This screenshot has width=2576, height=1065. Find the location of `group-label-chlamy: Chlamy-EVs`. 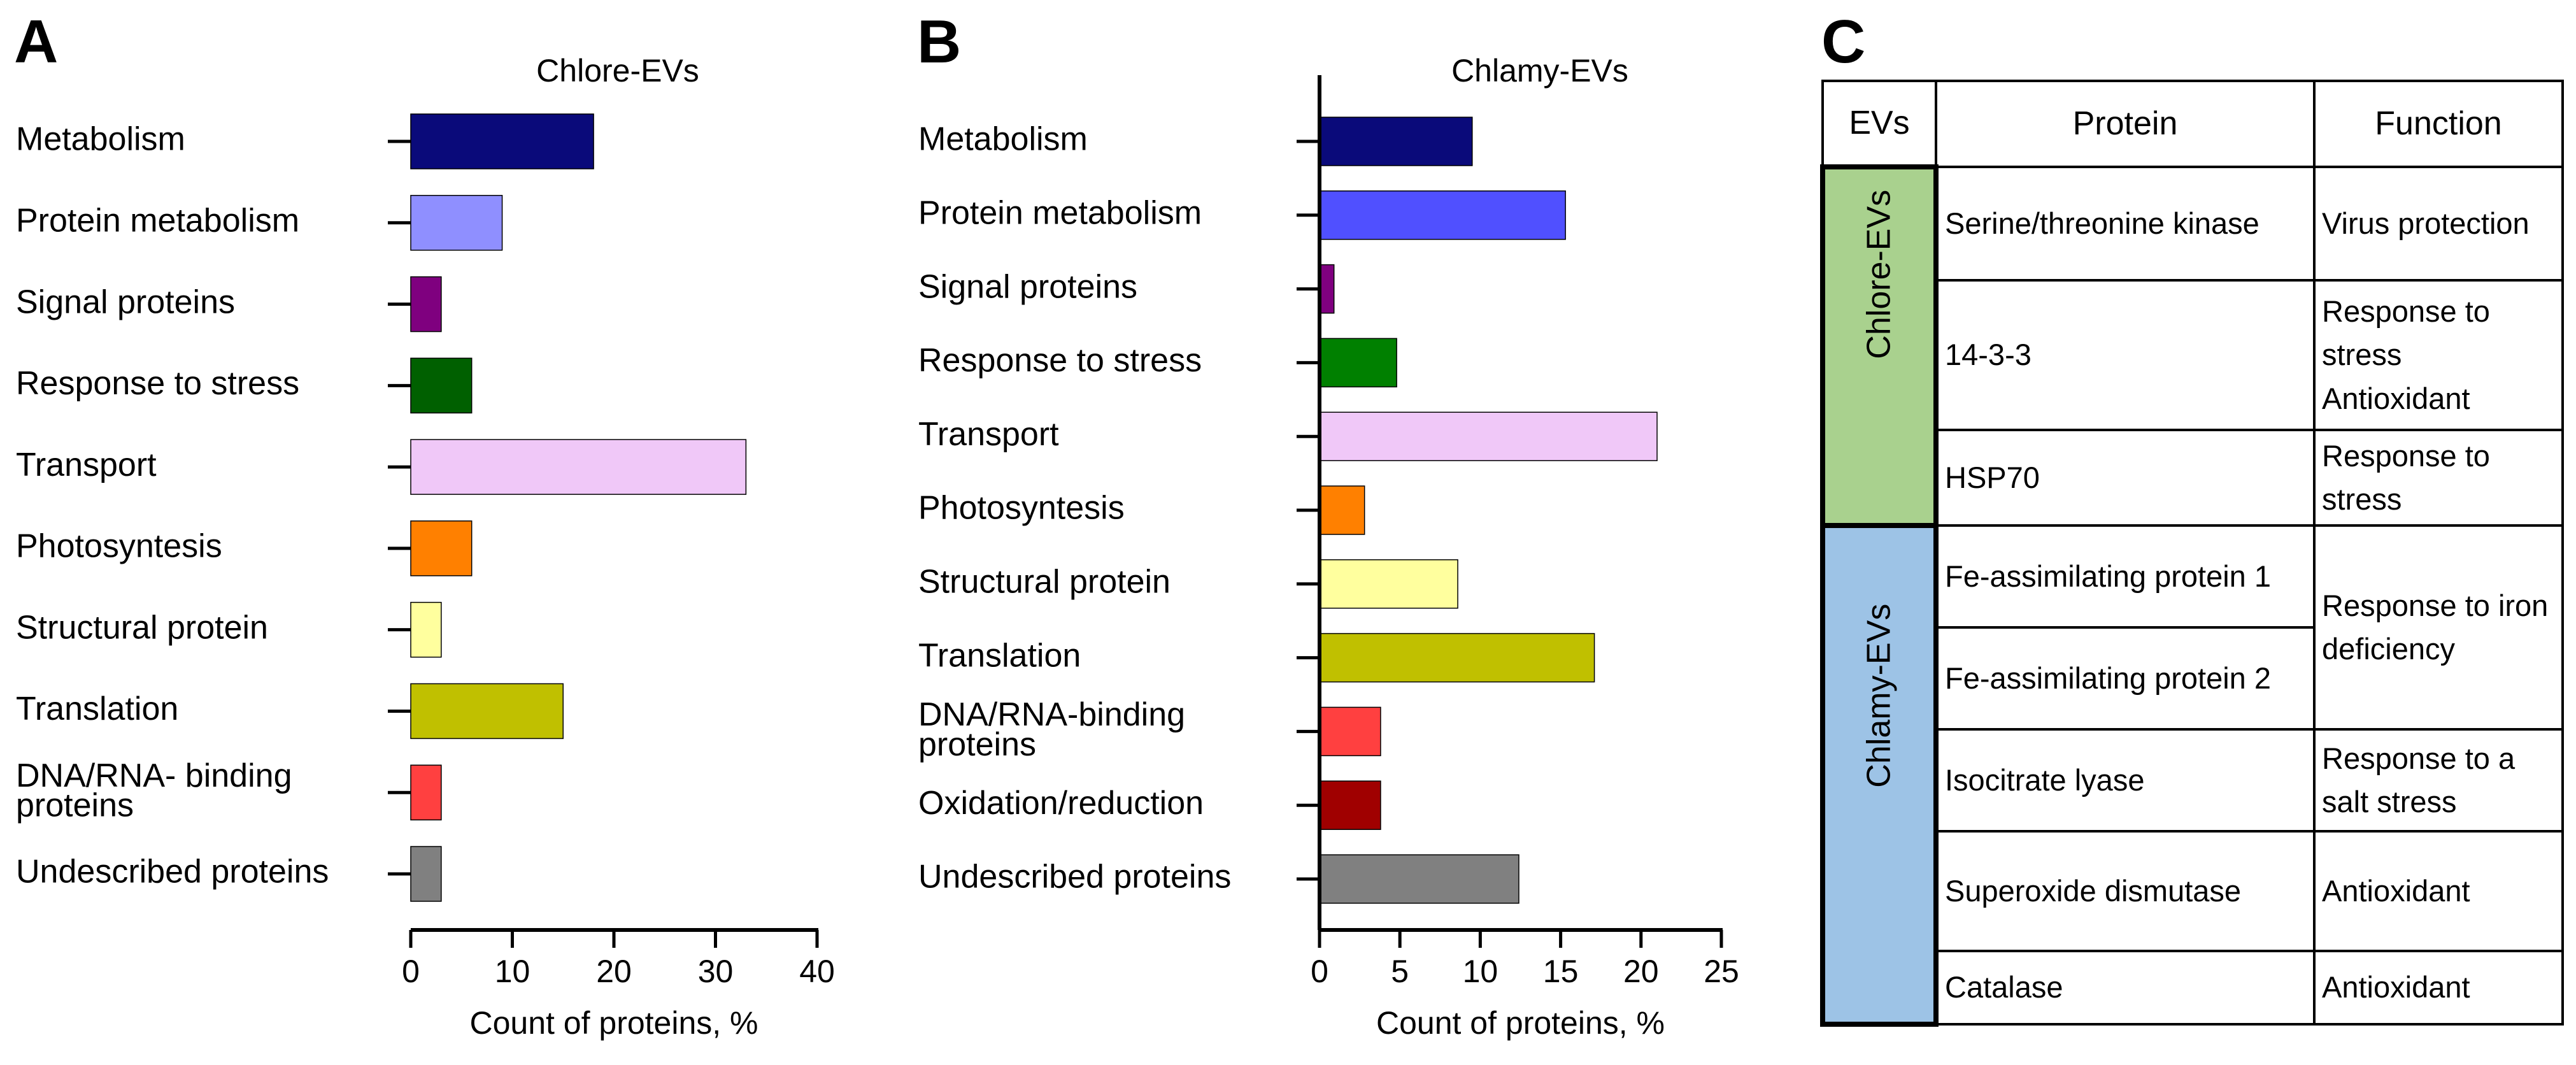

group-label-chlamy: Chlamy-EVs is located at coordinates (1879, 696).